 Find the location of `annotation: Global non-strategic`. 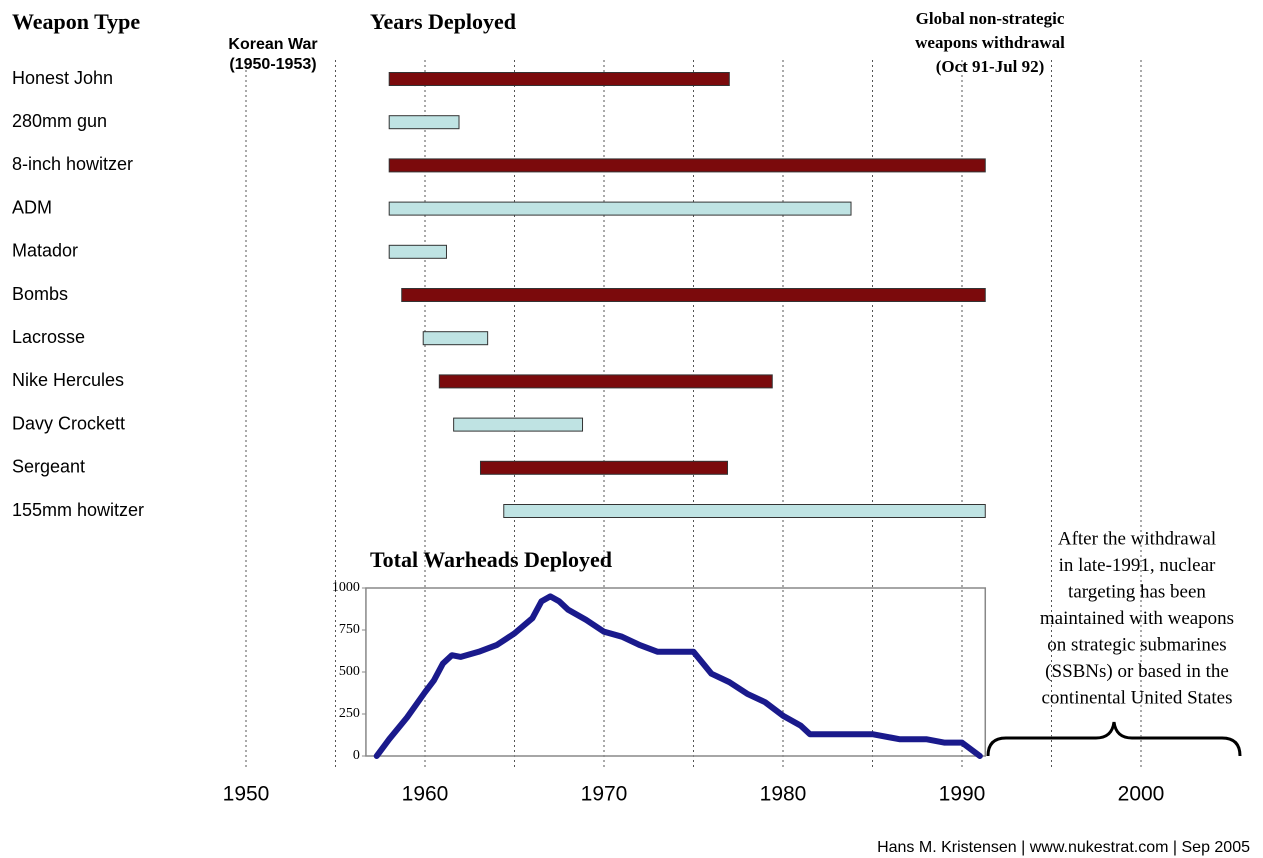

annotation: Global non-strategic is located at coordinates (990, 18).